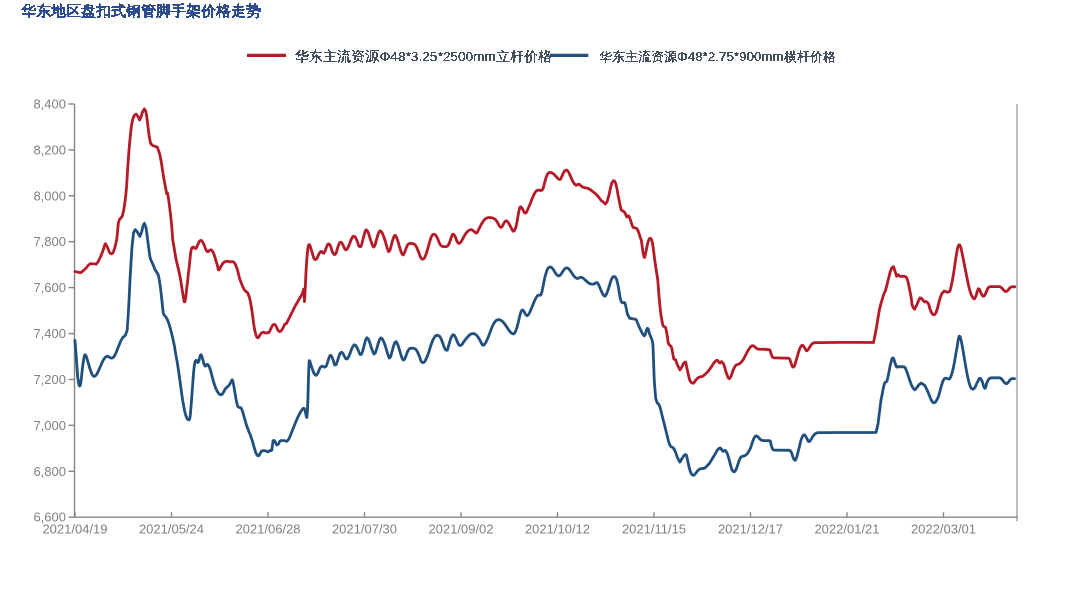 This screenshot has height=596, width=1080. I want to click on svg-text: 2021/10/12, so click(557, 529).